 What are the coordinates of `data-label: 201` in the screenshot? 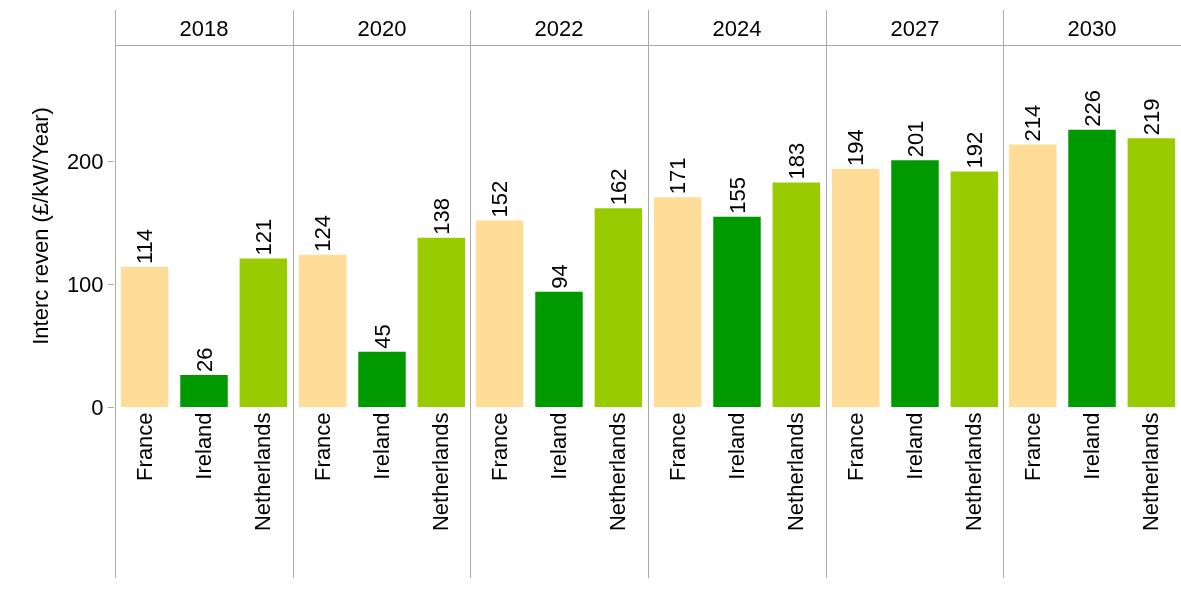 It's located at (915, 139).